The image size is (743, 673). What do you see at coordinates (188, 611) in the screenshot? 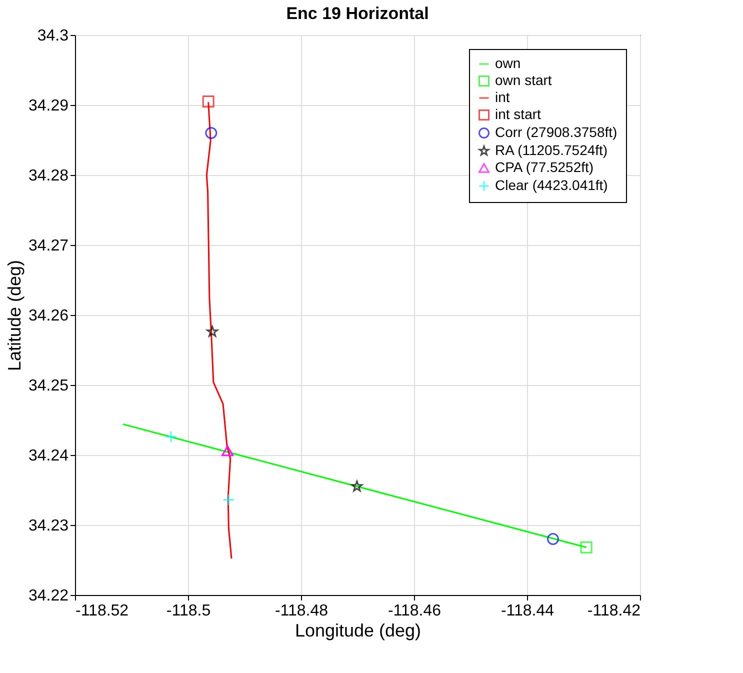
I see `x-tick-label: -118.5` at bounding box center [188, 611].